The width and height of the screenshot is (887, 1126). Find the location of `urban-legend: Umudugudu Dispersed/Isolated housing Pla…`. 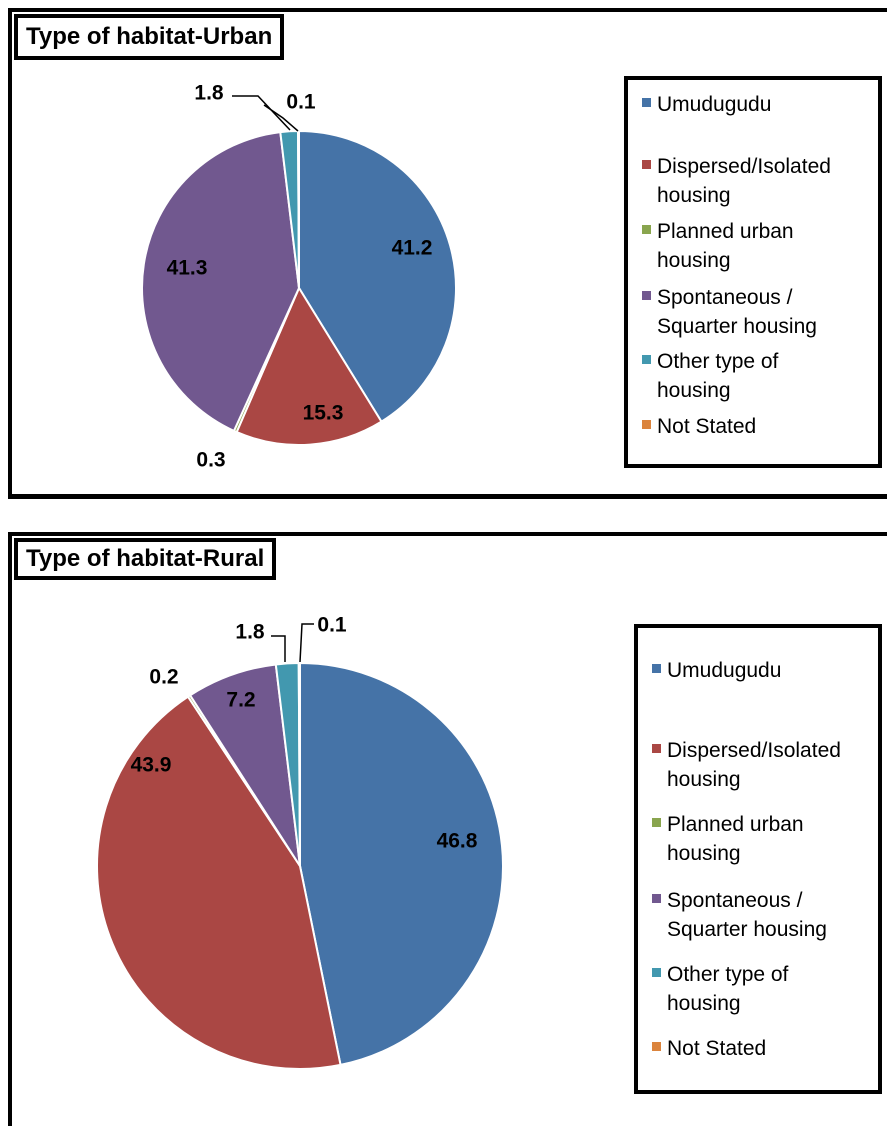

urban-legend: Umudugudu Dispersed/Isolated housing Pla… is located at coordinates (753, 272).